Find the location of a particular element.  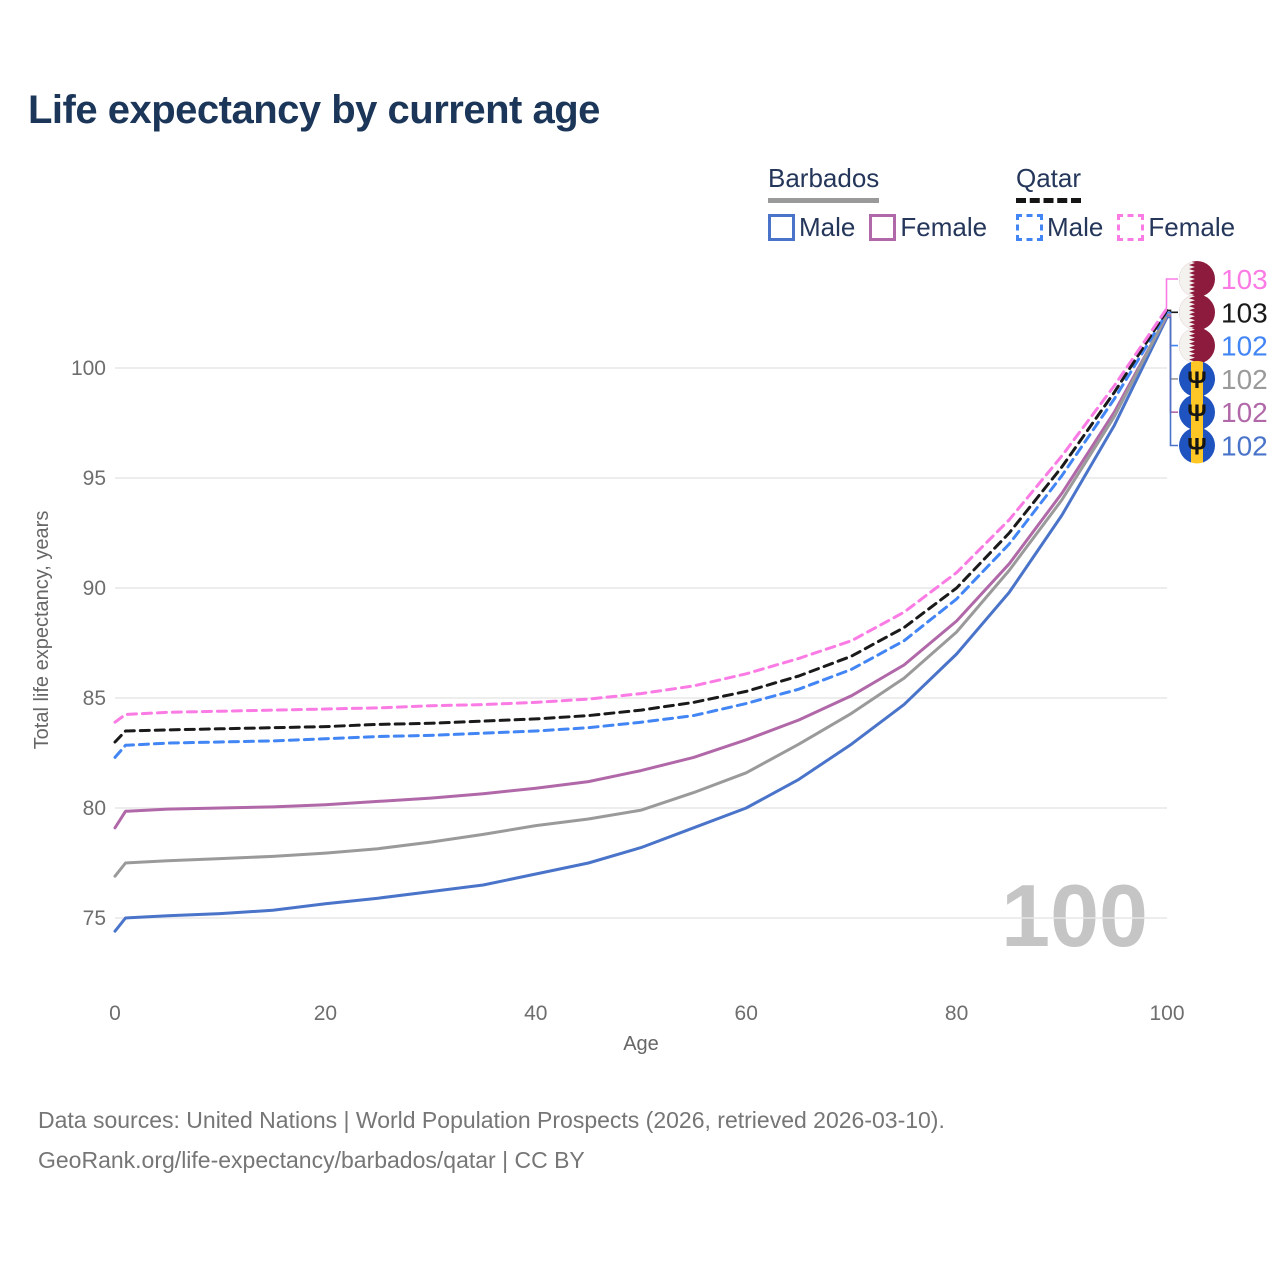

y-tick-label: 95 is located at coordinates (94, 478).